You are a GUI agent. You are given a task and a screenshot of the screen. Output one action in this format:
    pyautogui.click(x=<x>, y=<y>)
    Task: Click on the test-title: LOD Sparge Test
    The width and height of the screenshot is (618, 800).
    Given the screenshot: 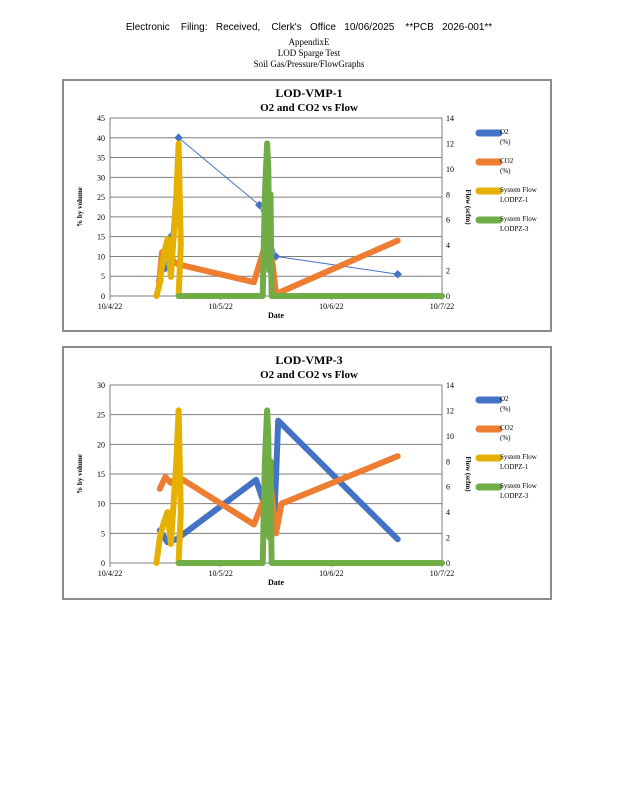 What is the action you would take?
    pyautogui.click(x=309, y=53)
    